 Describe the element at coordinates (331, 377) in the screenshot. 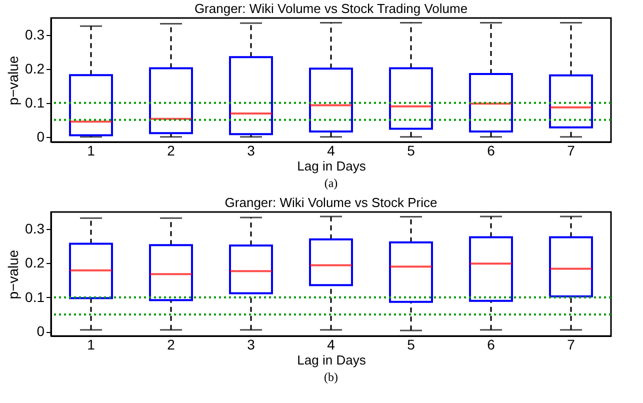

I see `text: (b)` at that location.